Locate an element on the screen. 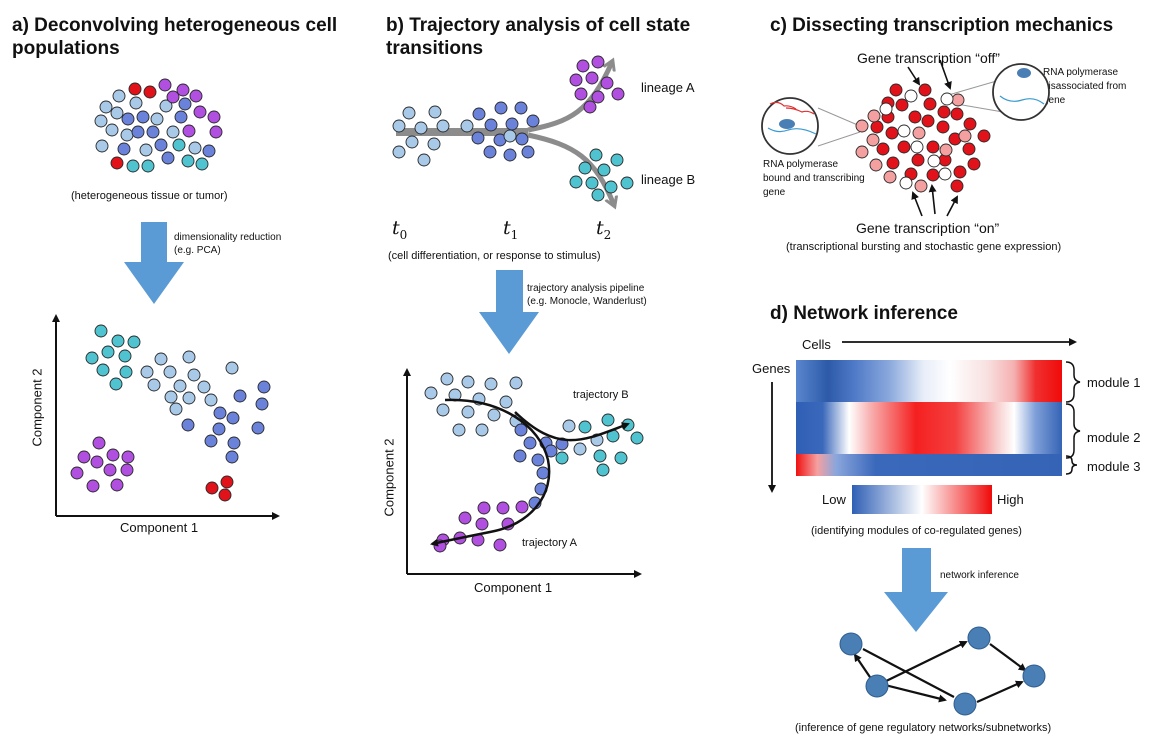 The width and height of the screenshot is (1168, 752). panel-d-arrow-label: network inference is located at coordinates (979, 575).